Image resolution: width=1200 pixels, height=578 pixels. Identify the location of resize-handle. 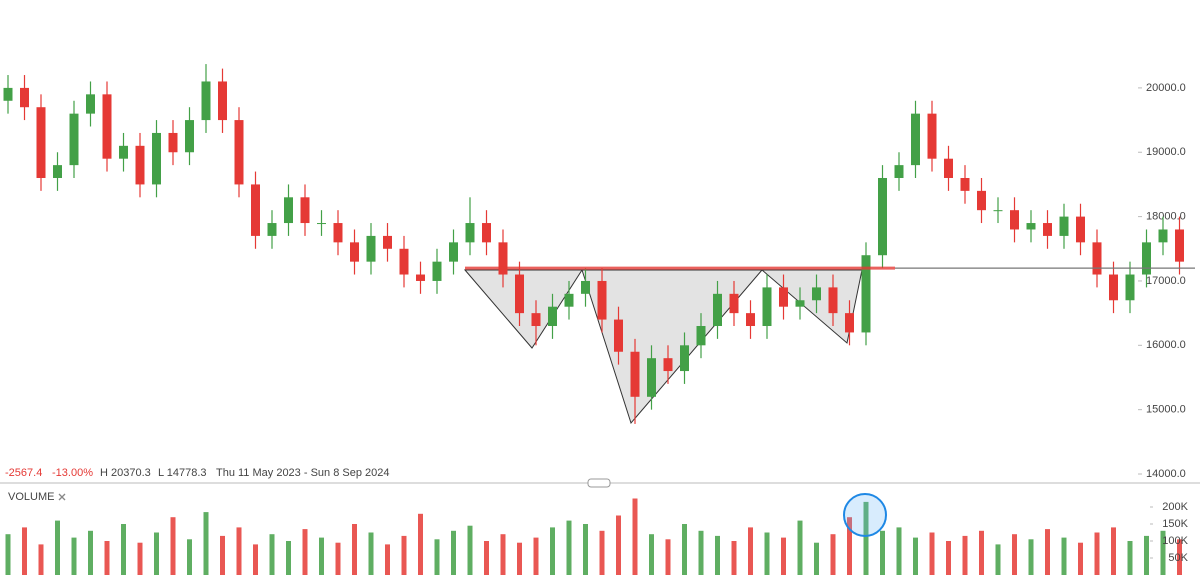
(599, 483).